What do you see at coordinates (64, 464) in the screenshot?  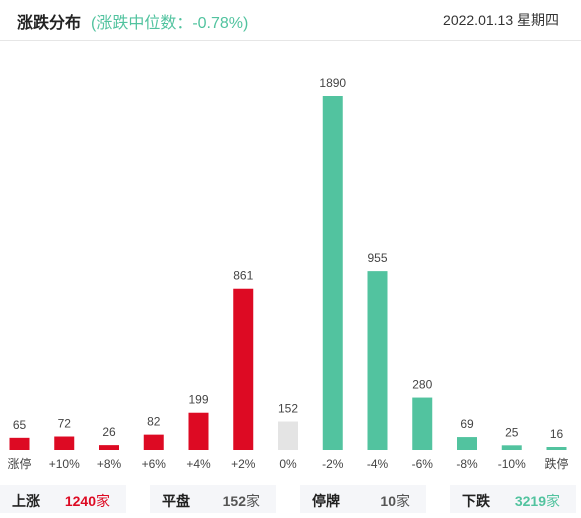 I see `category-label-1: +10%` at bounding box center [64, 464].